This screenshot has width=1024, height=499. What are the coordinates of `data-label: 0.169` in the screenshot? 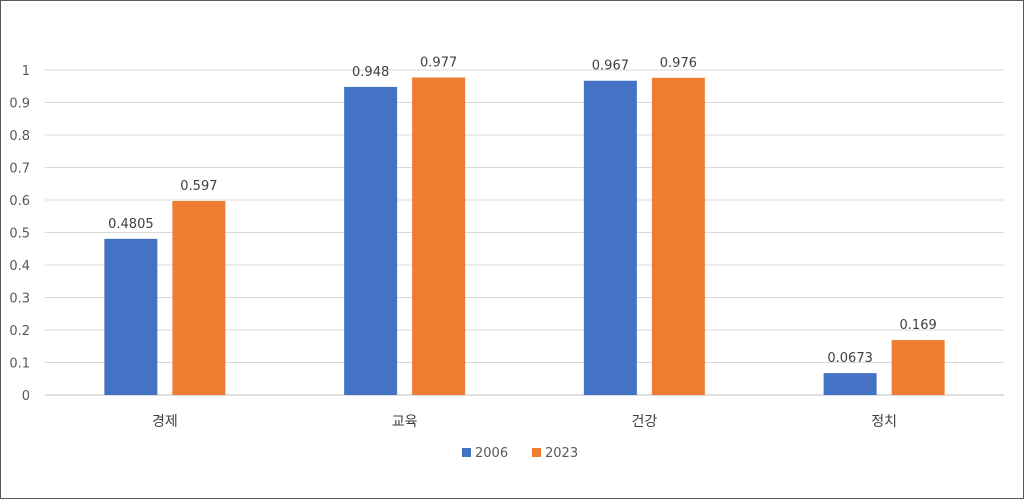 It's located at (918, 325).